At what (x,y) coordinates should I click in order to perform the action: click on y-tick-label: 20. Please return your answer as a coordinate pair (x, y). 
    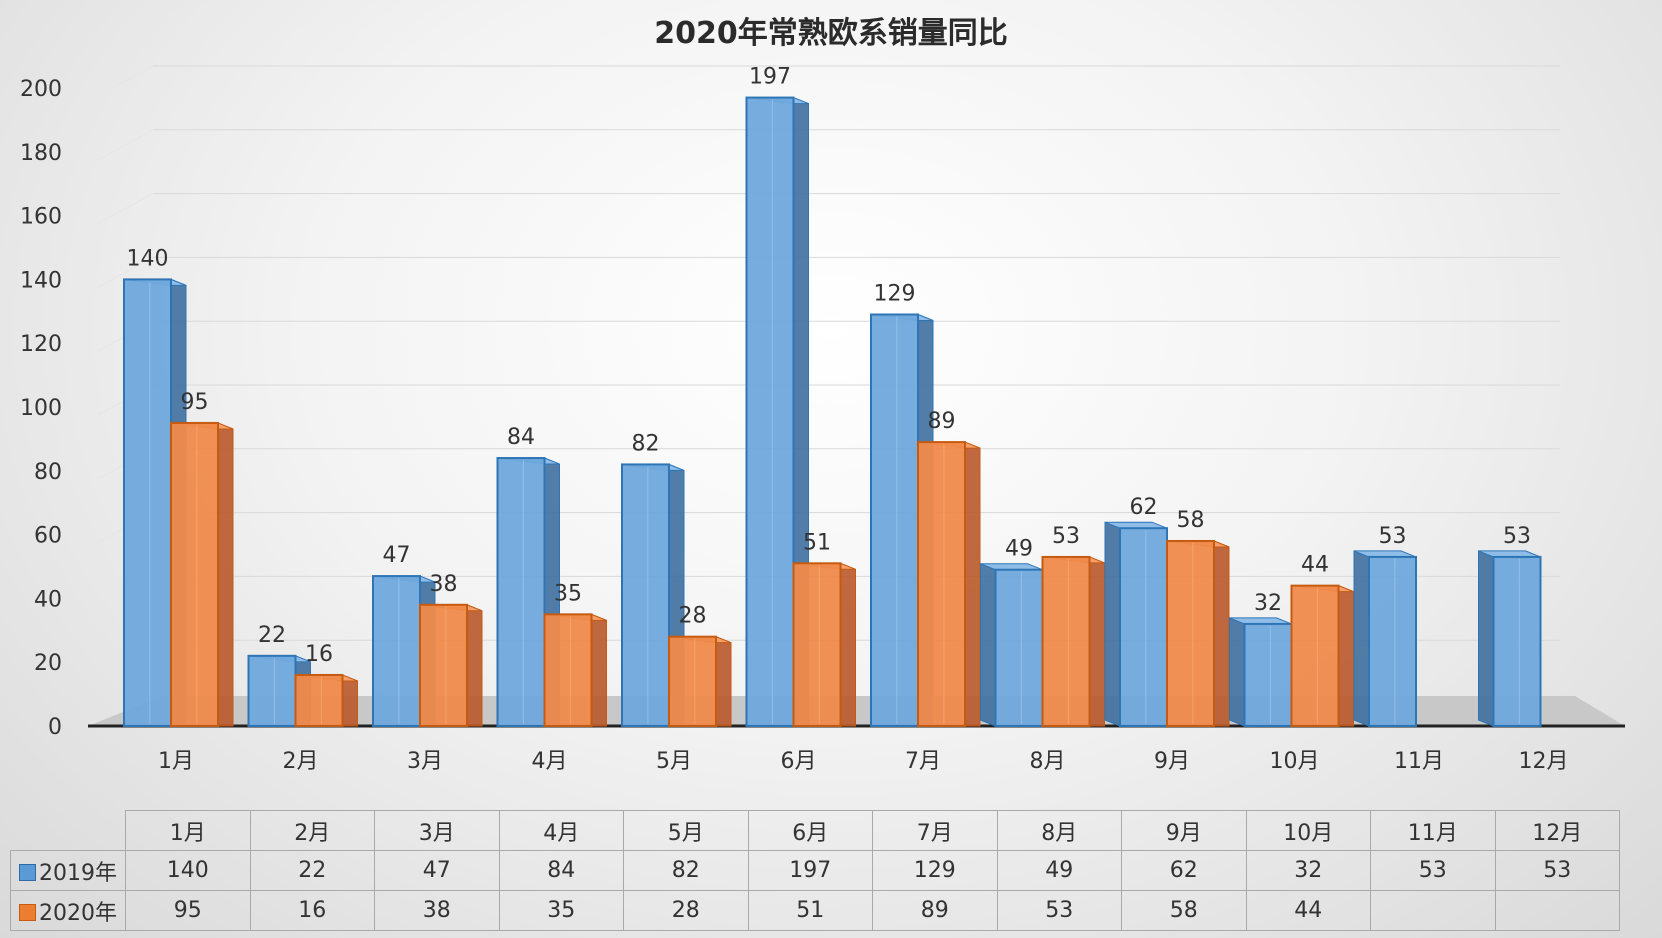
    Looking at the image, I should click on (48, 663).